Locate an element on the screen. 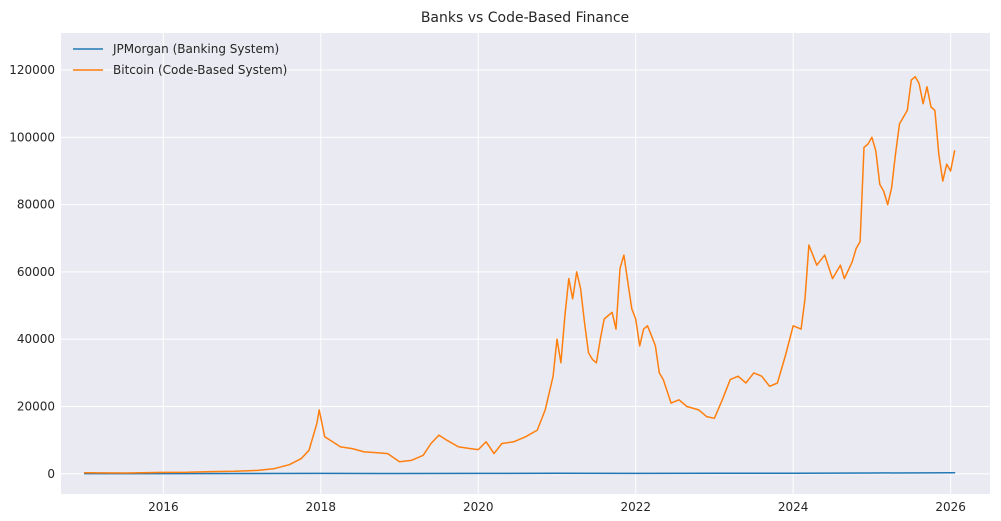 Image resolution: width=1001 pixels, height=521 pixels. y-tick-label: 100000 is located at coordinates (32, 137).